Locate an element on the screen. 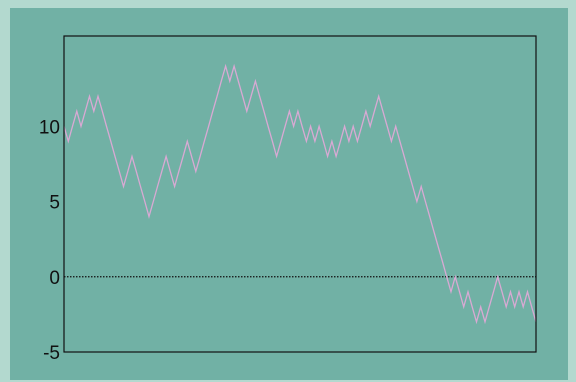 This screenshot has width=576, height=382. y-tick-label: -5 is located at coordinates (51, 353).